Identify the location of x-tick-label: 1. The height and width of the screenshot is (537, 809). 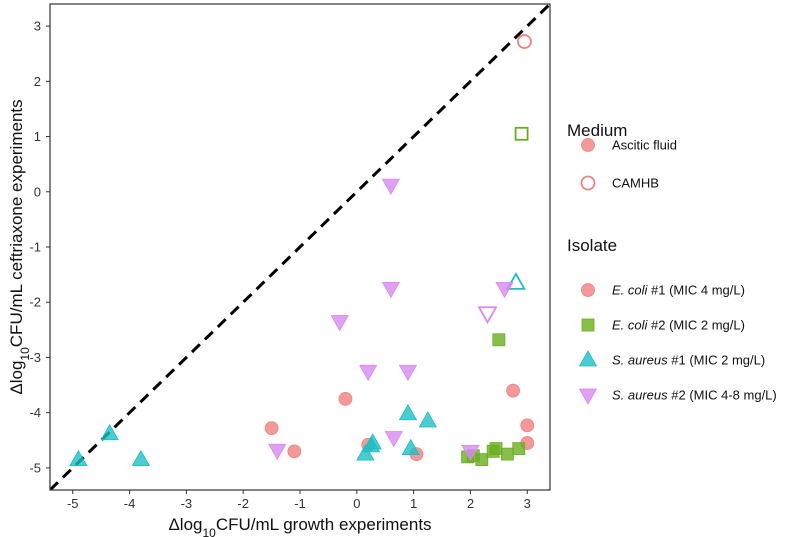
(413, 503).